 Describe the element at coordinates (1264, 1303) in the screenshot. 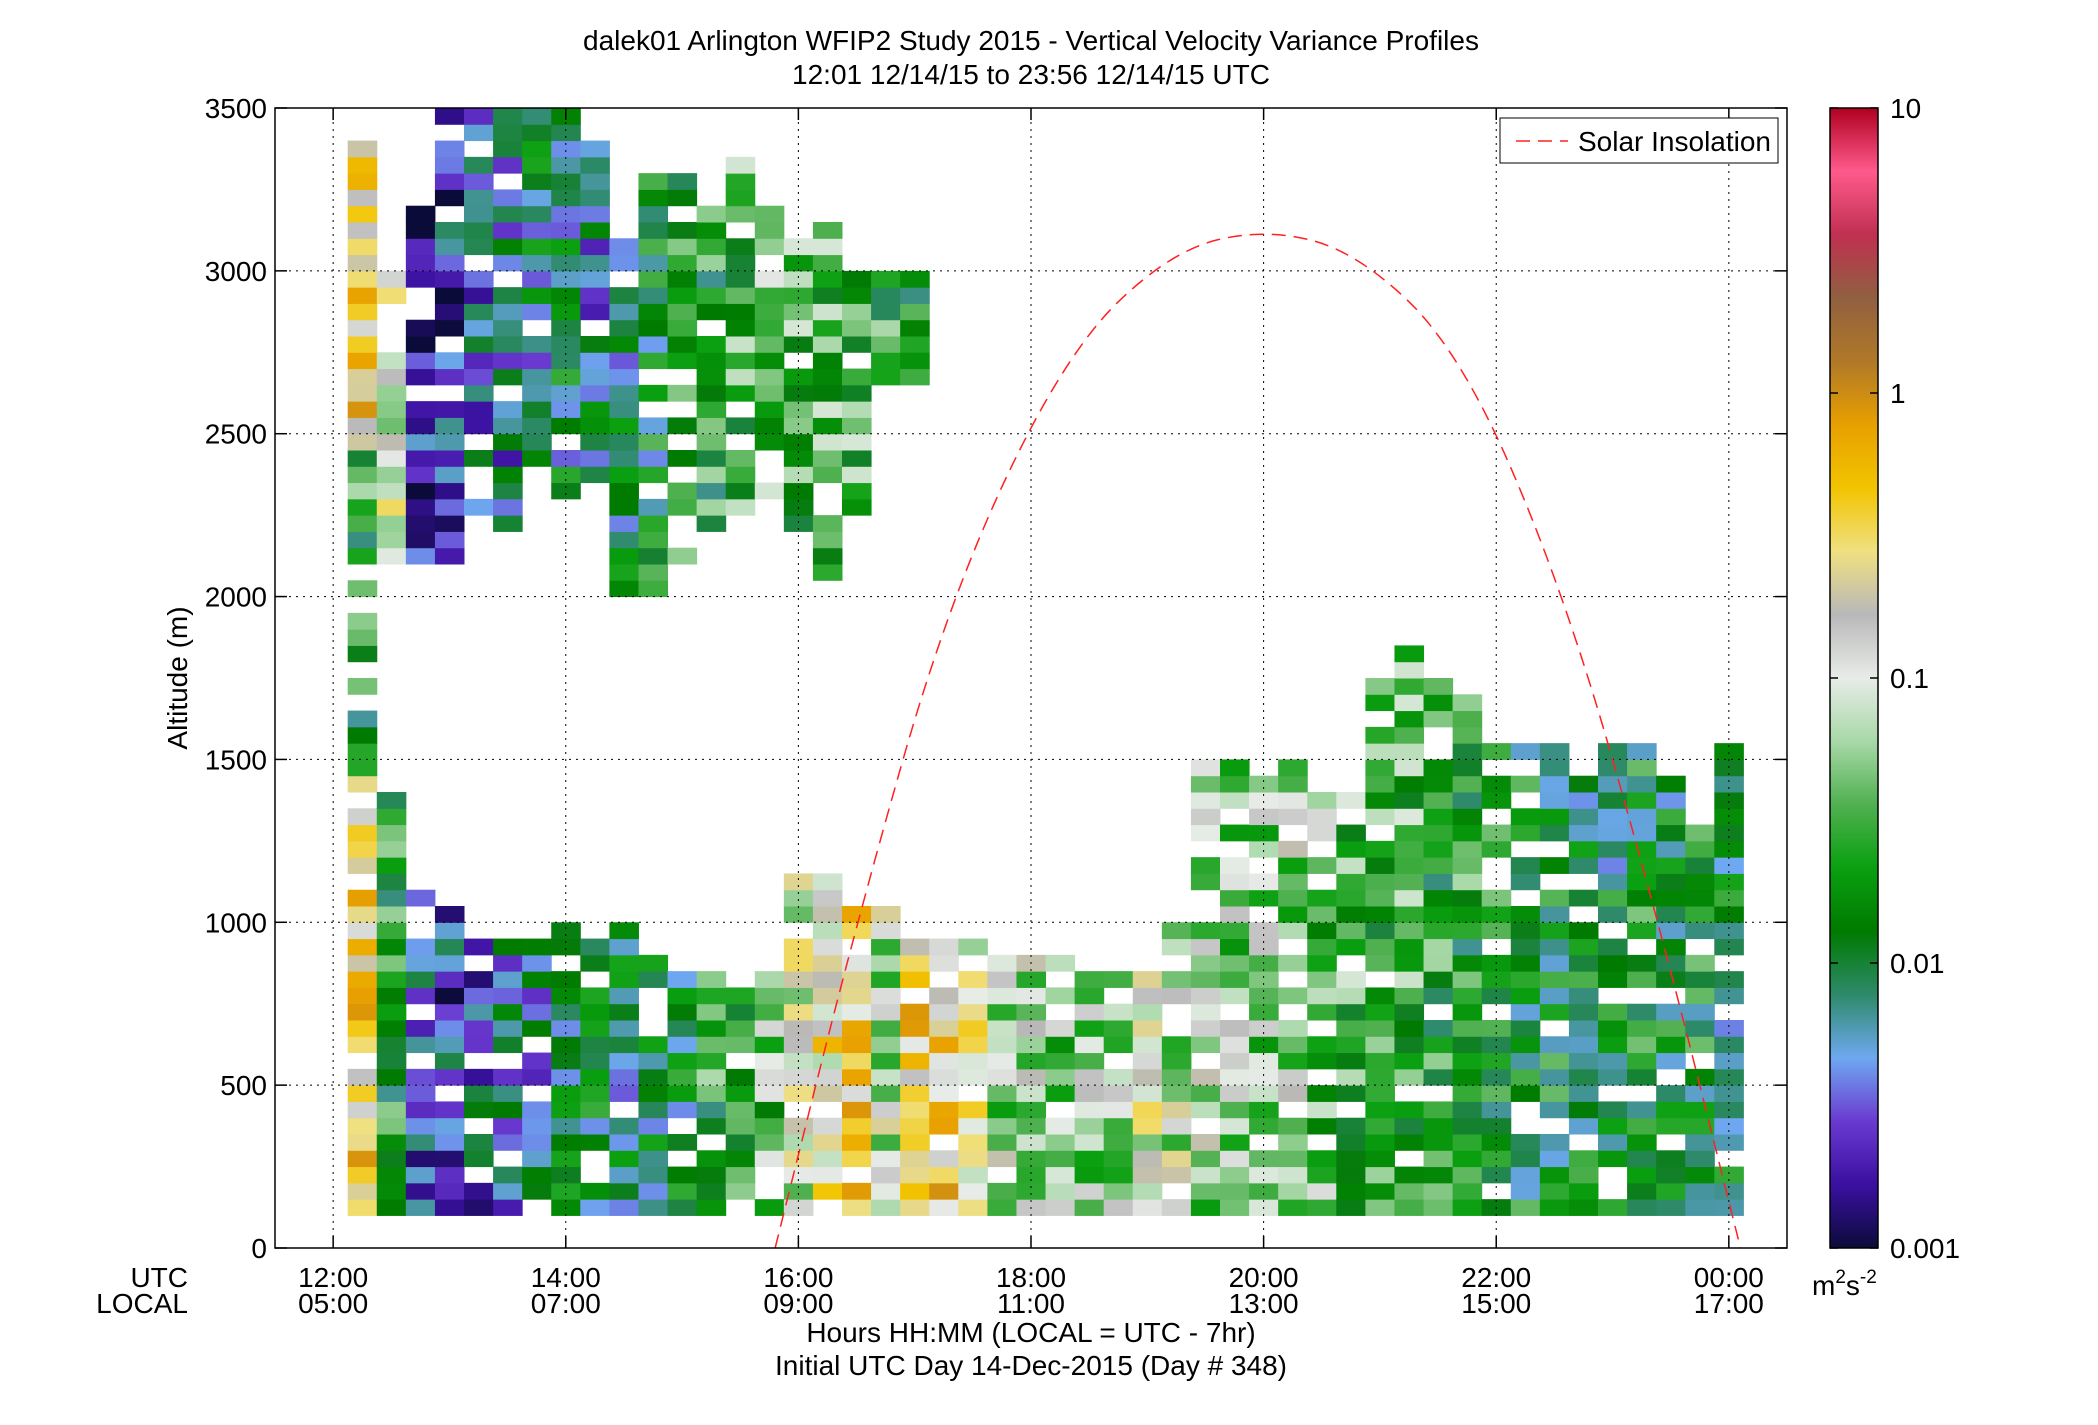

I see `x-tick-label-local: 13:00` at that location.